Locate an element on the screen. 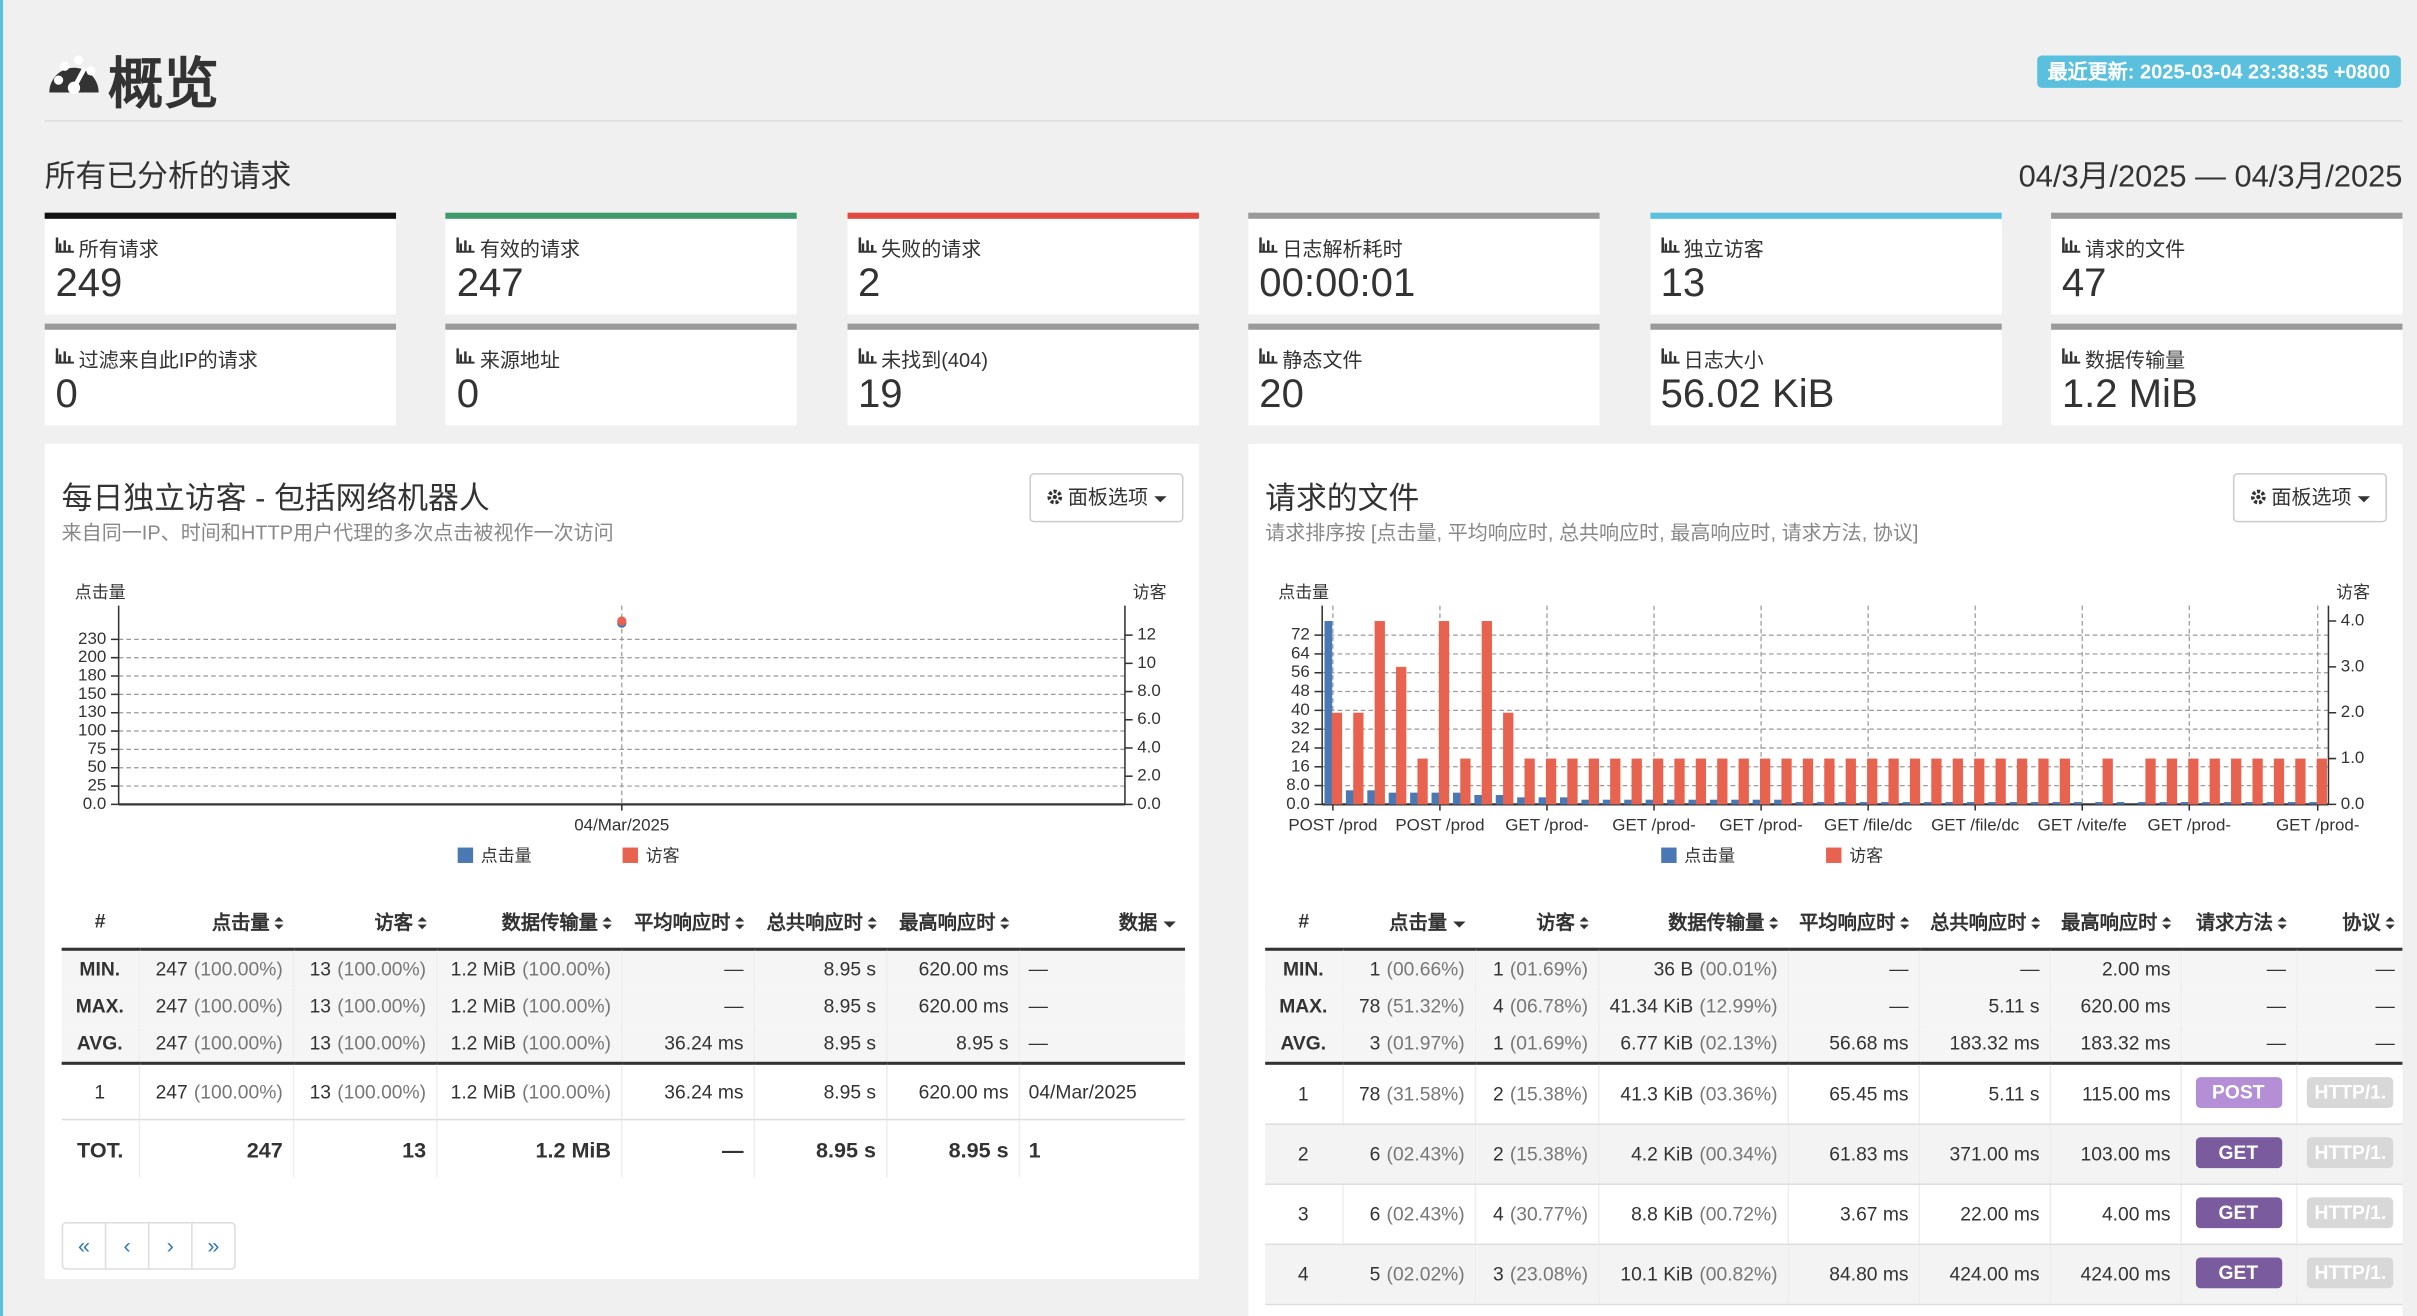  cell-value: 247 is located at coordinates (171, 1043).